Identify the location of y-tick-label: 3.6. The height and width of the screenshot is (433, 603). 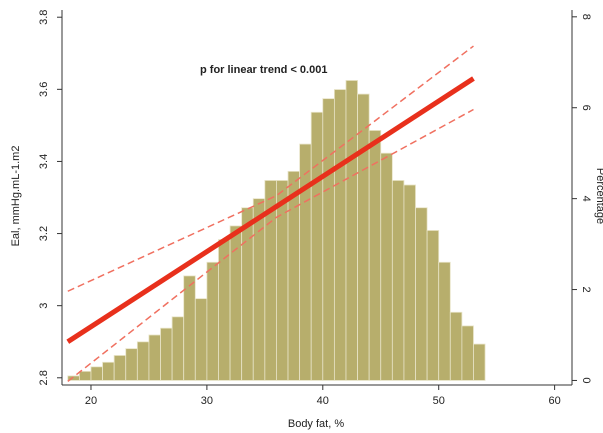
(44, 89).